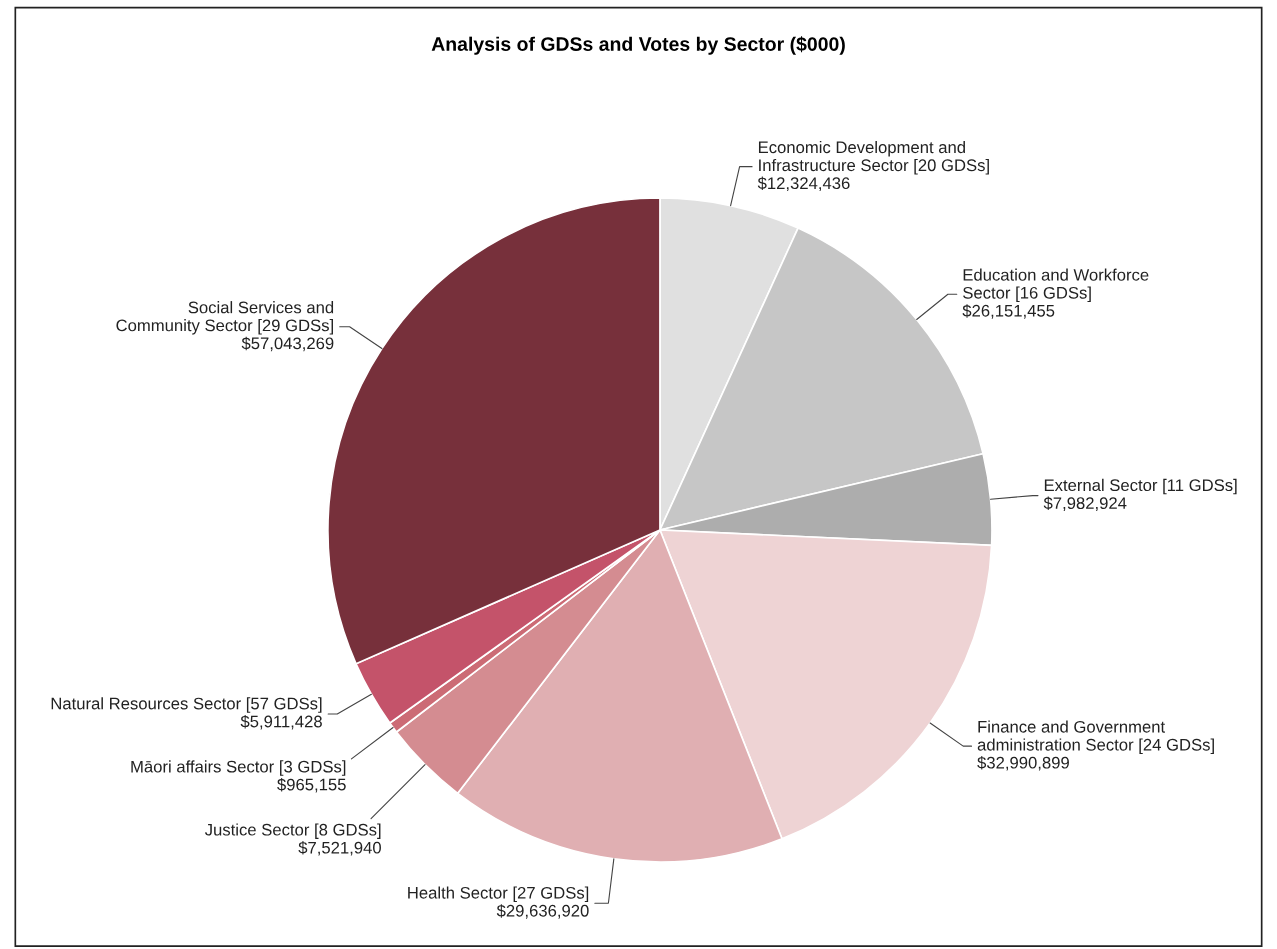 The height and width of the screenshot is (949, 1277). What do you see at coordinates (1085, 503) in the screenshot?
I see `data-label: $7,982,924` at bounding box center [1085, 503].